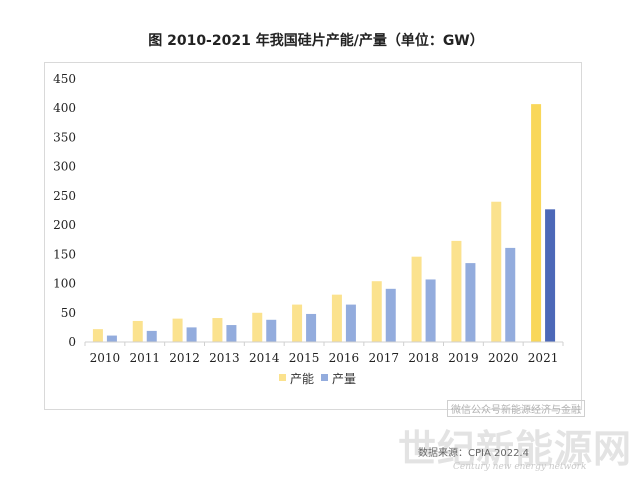 Image resolution: width=632 pixels, height=477 pixels. I want to click on legend: 产能 产量, so click(317, 379).